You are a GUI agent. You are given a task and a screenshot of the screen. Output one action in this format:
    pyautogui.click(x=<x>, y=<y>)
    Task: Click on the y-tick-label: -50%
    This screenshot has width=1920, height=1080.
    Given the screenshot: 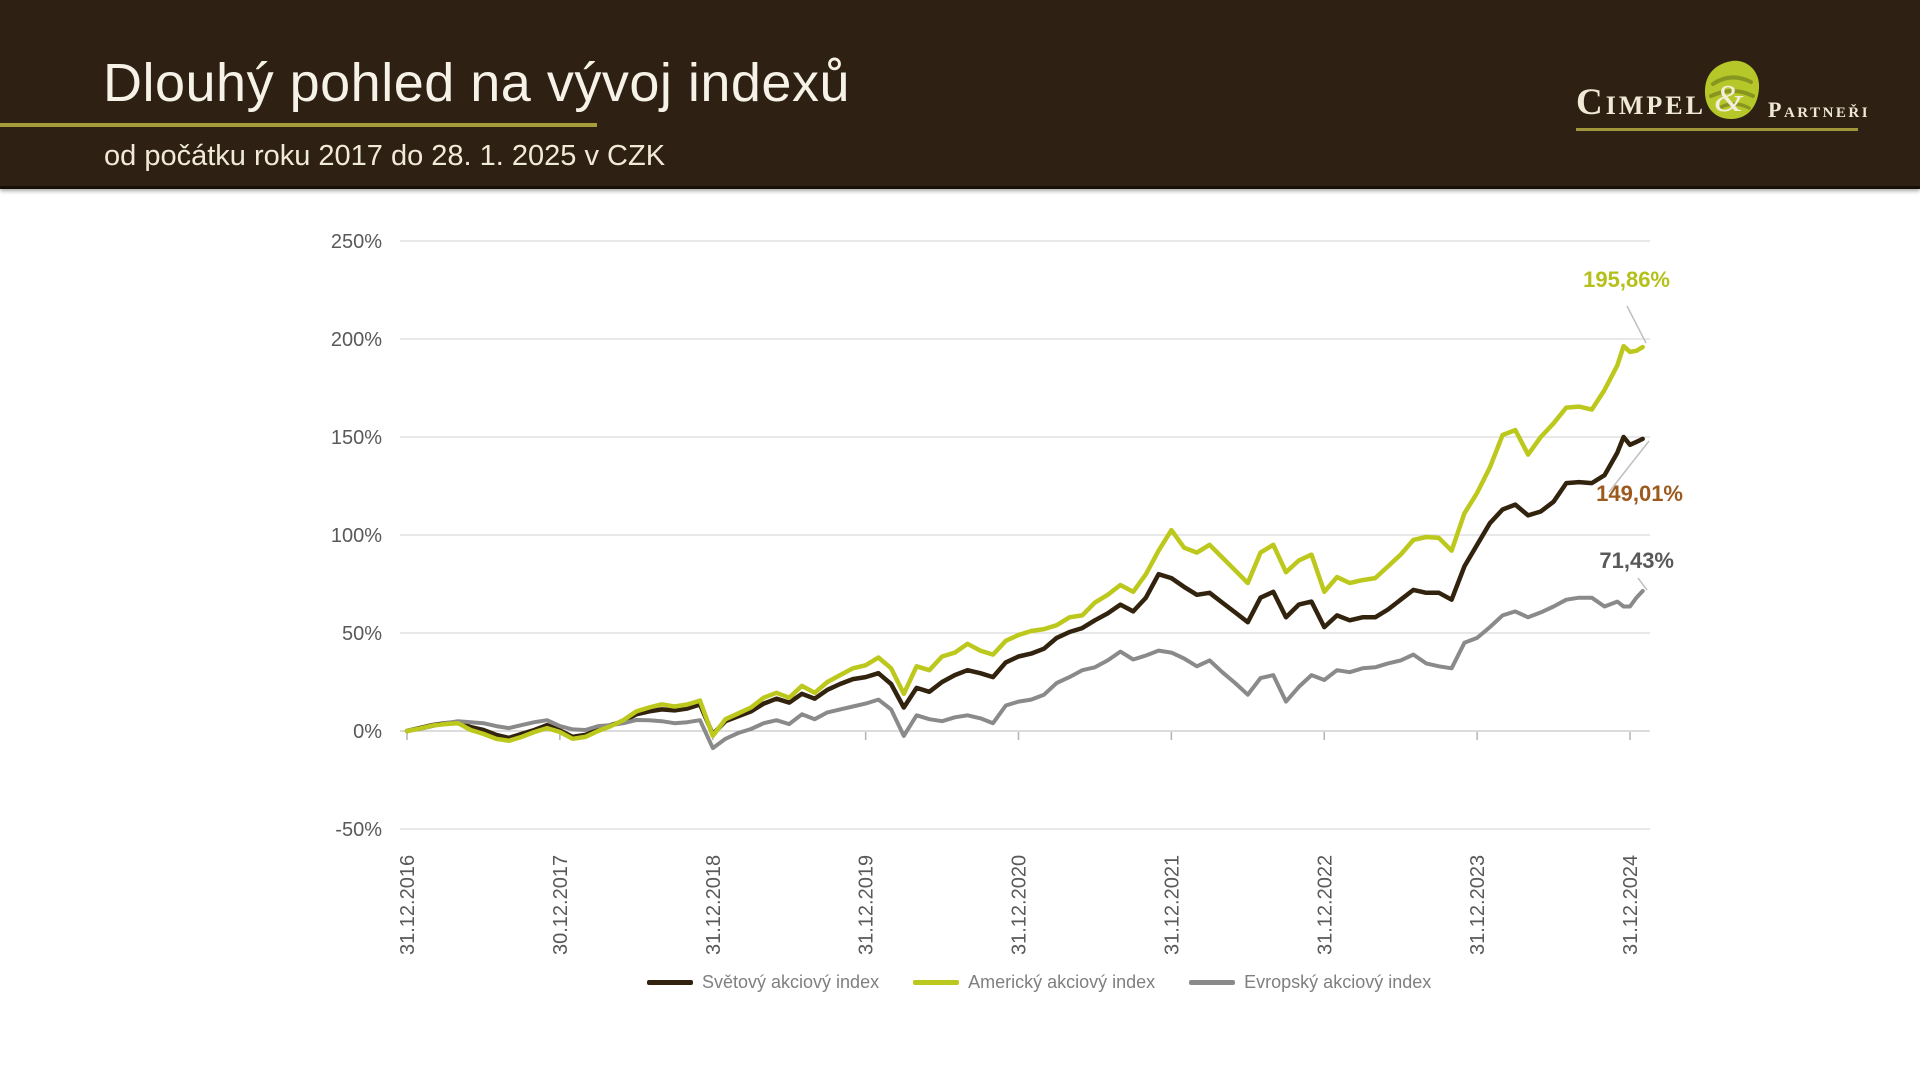 What is the action you would take?
    pyautogui.click(x=358, y=830)
    